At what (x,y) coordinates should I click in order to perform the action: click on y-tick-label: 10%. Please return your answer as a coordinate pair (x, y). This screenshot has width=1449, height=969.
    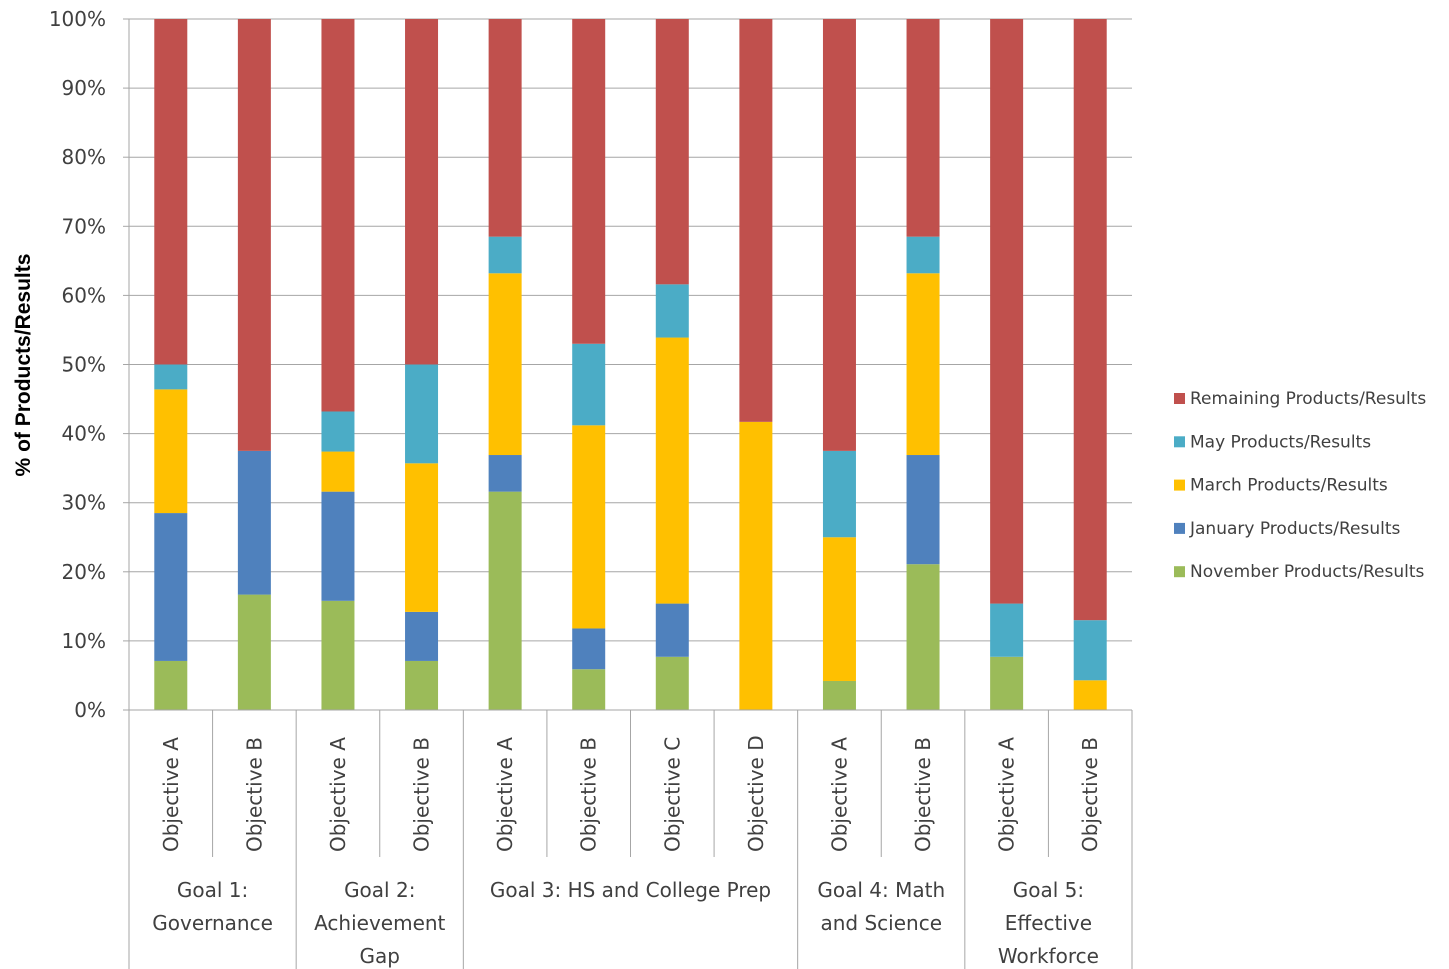
    Looking at the image, I should click on (84, 641).